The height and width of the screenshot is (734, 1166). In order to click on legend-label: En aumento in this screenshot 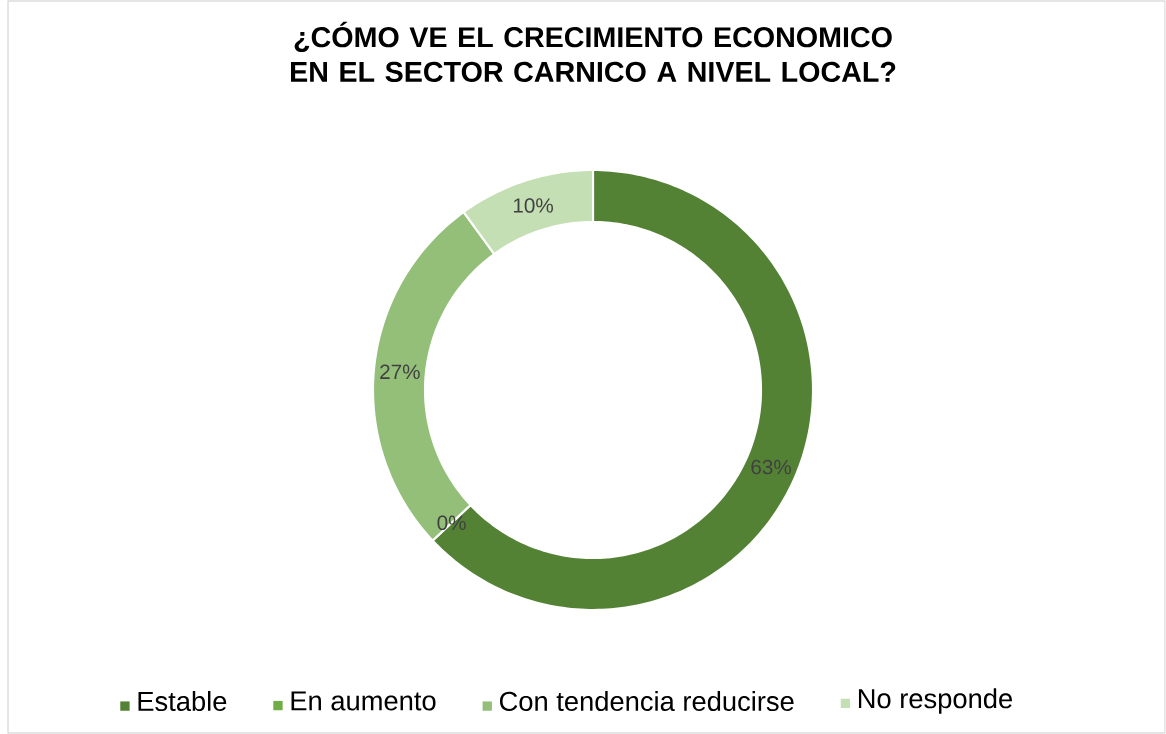, I will do `click(363, 701)`.